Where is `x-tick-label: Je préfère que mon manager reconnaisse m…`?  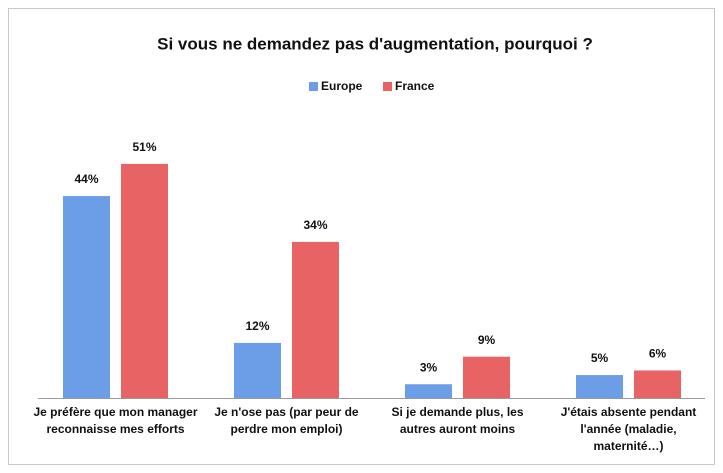
x-tick-label: Je préfère que mon manager reconnaisse m… is located at coordinates (115, 420).